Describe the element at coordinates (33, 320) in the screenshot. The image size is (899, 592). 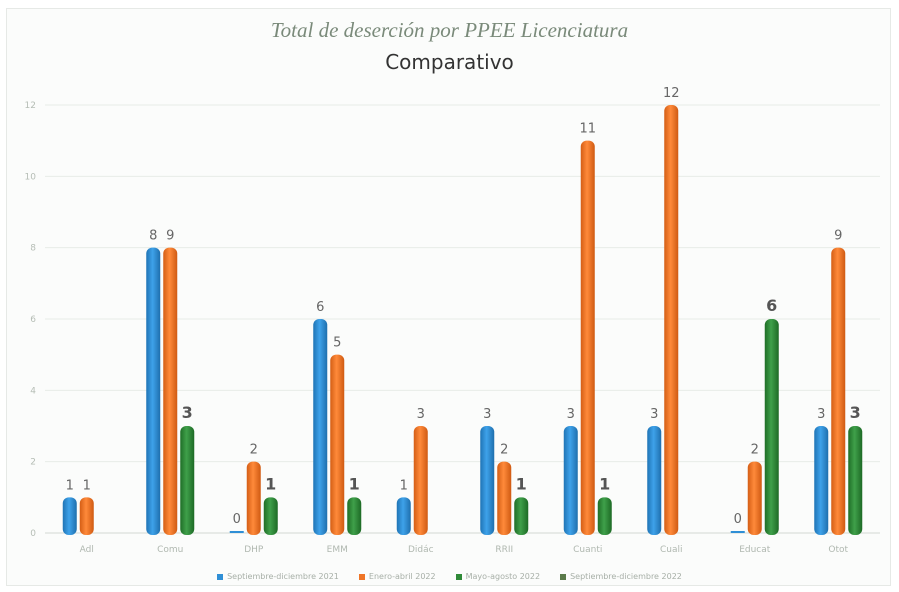
I see `y-tick-label: 6` at that location.